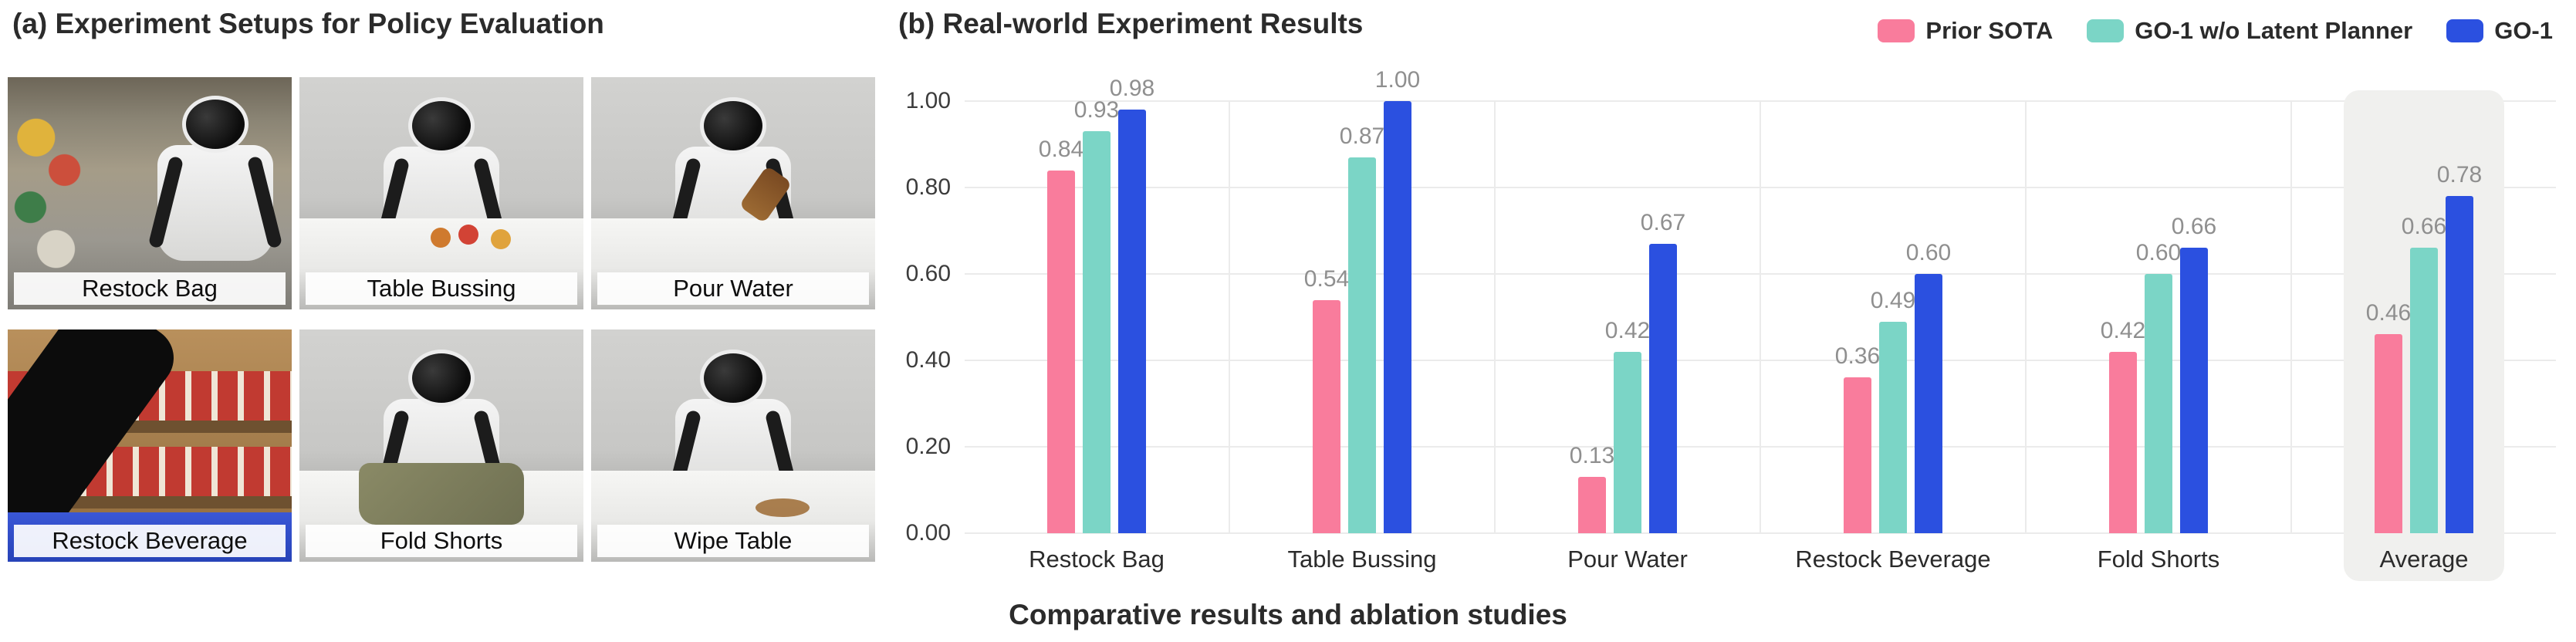  I want to click on setup-label: Fold Shorts, so click(441, 541).